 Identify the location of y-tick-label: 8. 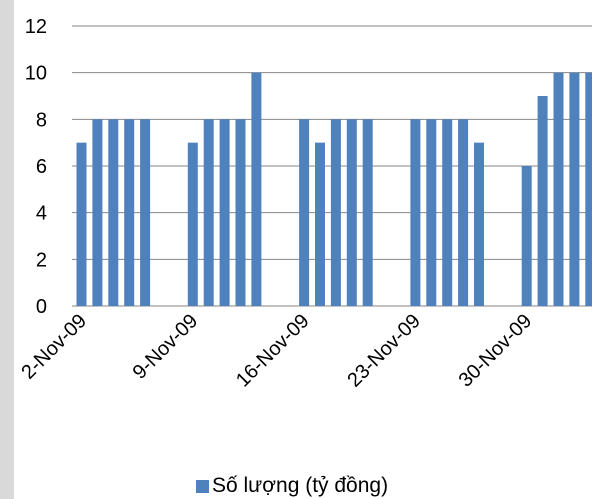
(41, 120).